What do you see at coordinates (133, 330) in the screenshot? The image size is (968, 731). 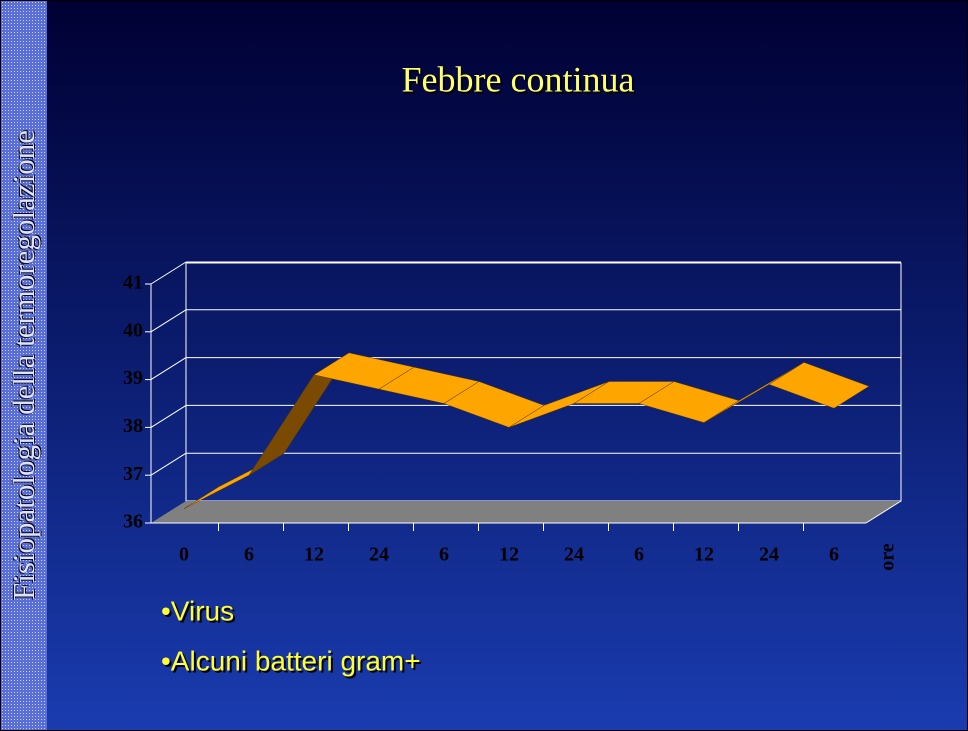 I see `y-tick-label: 40` at bounding box center [133, 330].